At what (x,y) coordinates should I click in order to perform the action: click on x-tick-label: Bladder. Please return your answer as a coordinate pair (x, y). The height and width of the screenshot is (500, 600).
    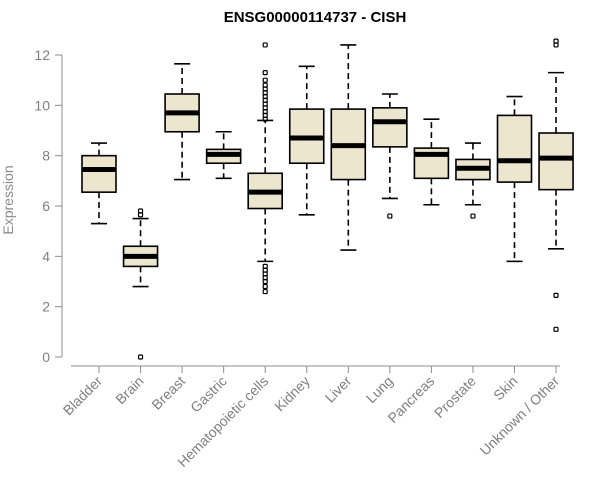
    Looking at the image, I should click on (83, 396).